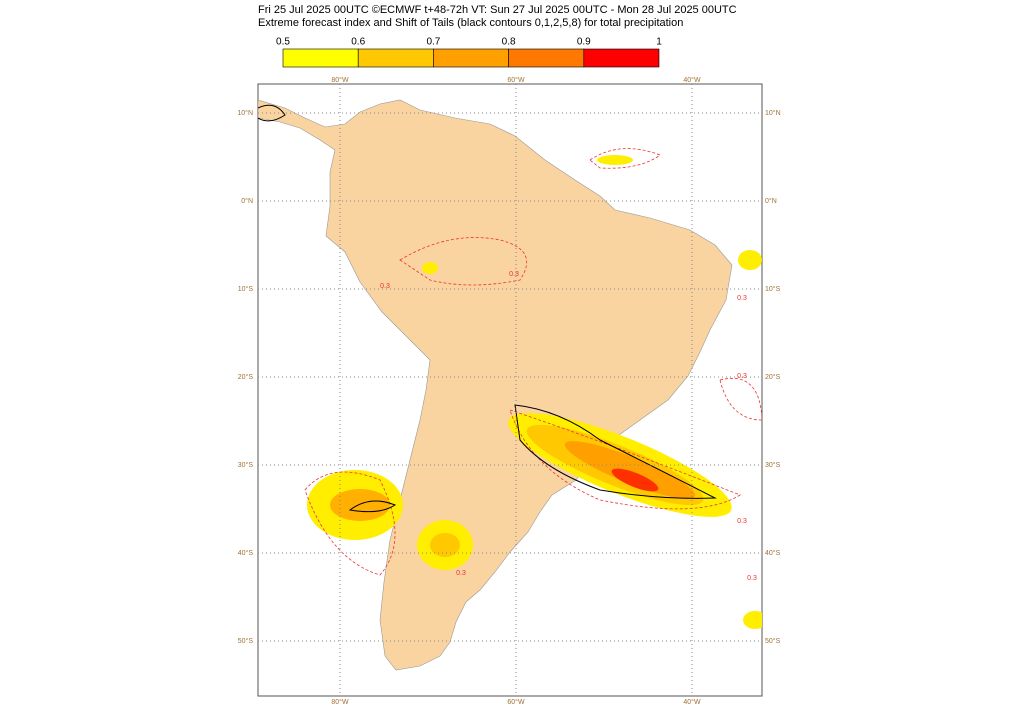 Image resolution: width=1024 pixels, height=715 pixels. Describe the element at coordinates (358, 42) in the screenshot. I see `colorbar-label: 0.6` at that location.